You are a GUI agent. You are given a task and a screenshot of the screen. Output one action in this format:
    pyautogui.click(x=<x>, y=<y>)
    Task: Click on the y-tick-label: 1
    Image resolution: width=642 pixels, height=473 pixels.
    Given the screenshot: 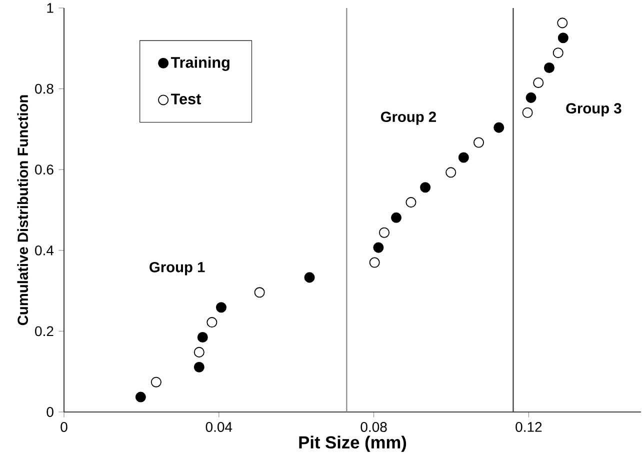 What is the action you would take?
    pyautogui.click(x=50, y=8)
    